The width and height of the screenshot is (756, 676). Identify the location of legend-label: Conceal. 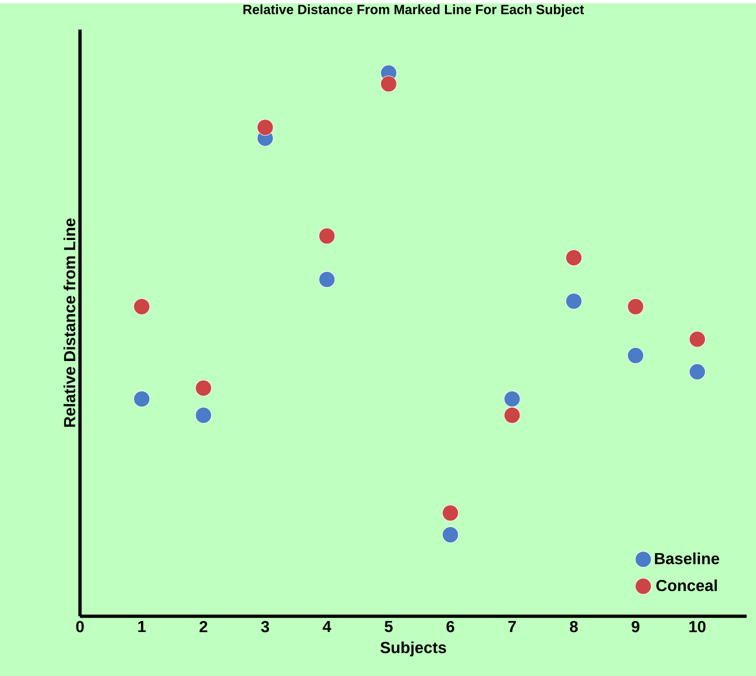
(686, 585).